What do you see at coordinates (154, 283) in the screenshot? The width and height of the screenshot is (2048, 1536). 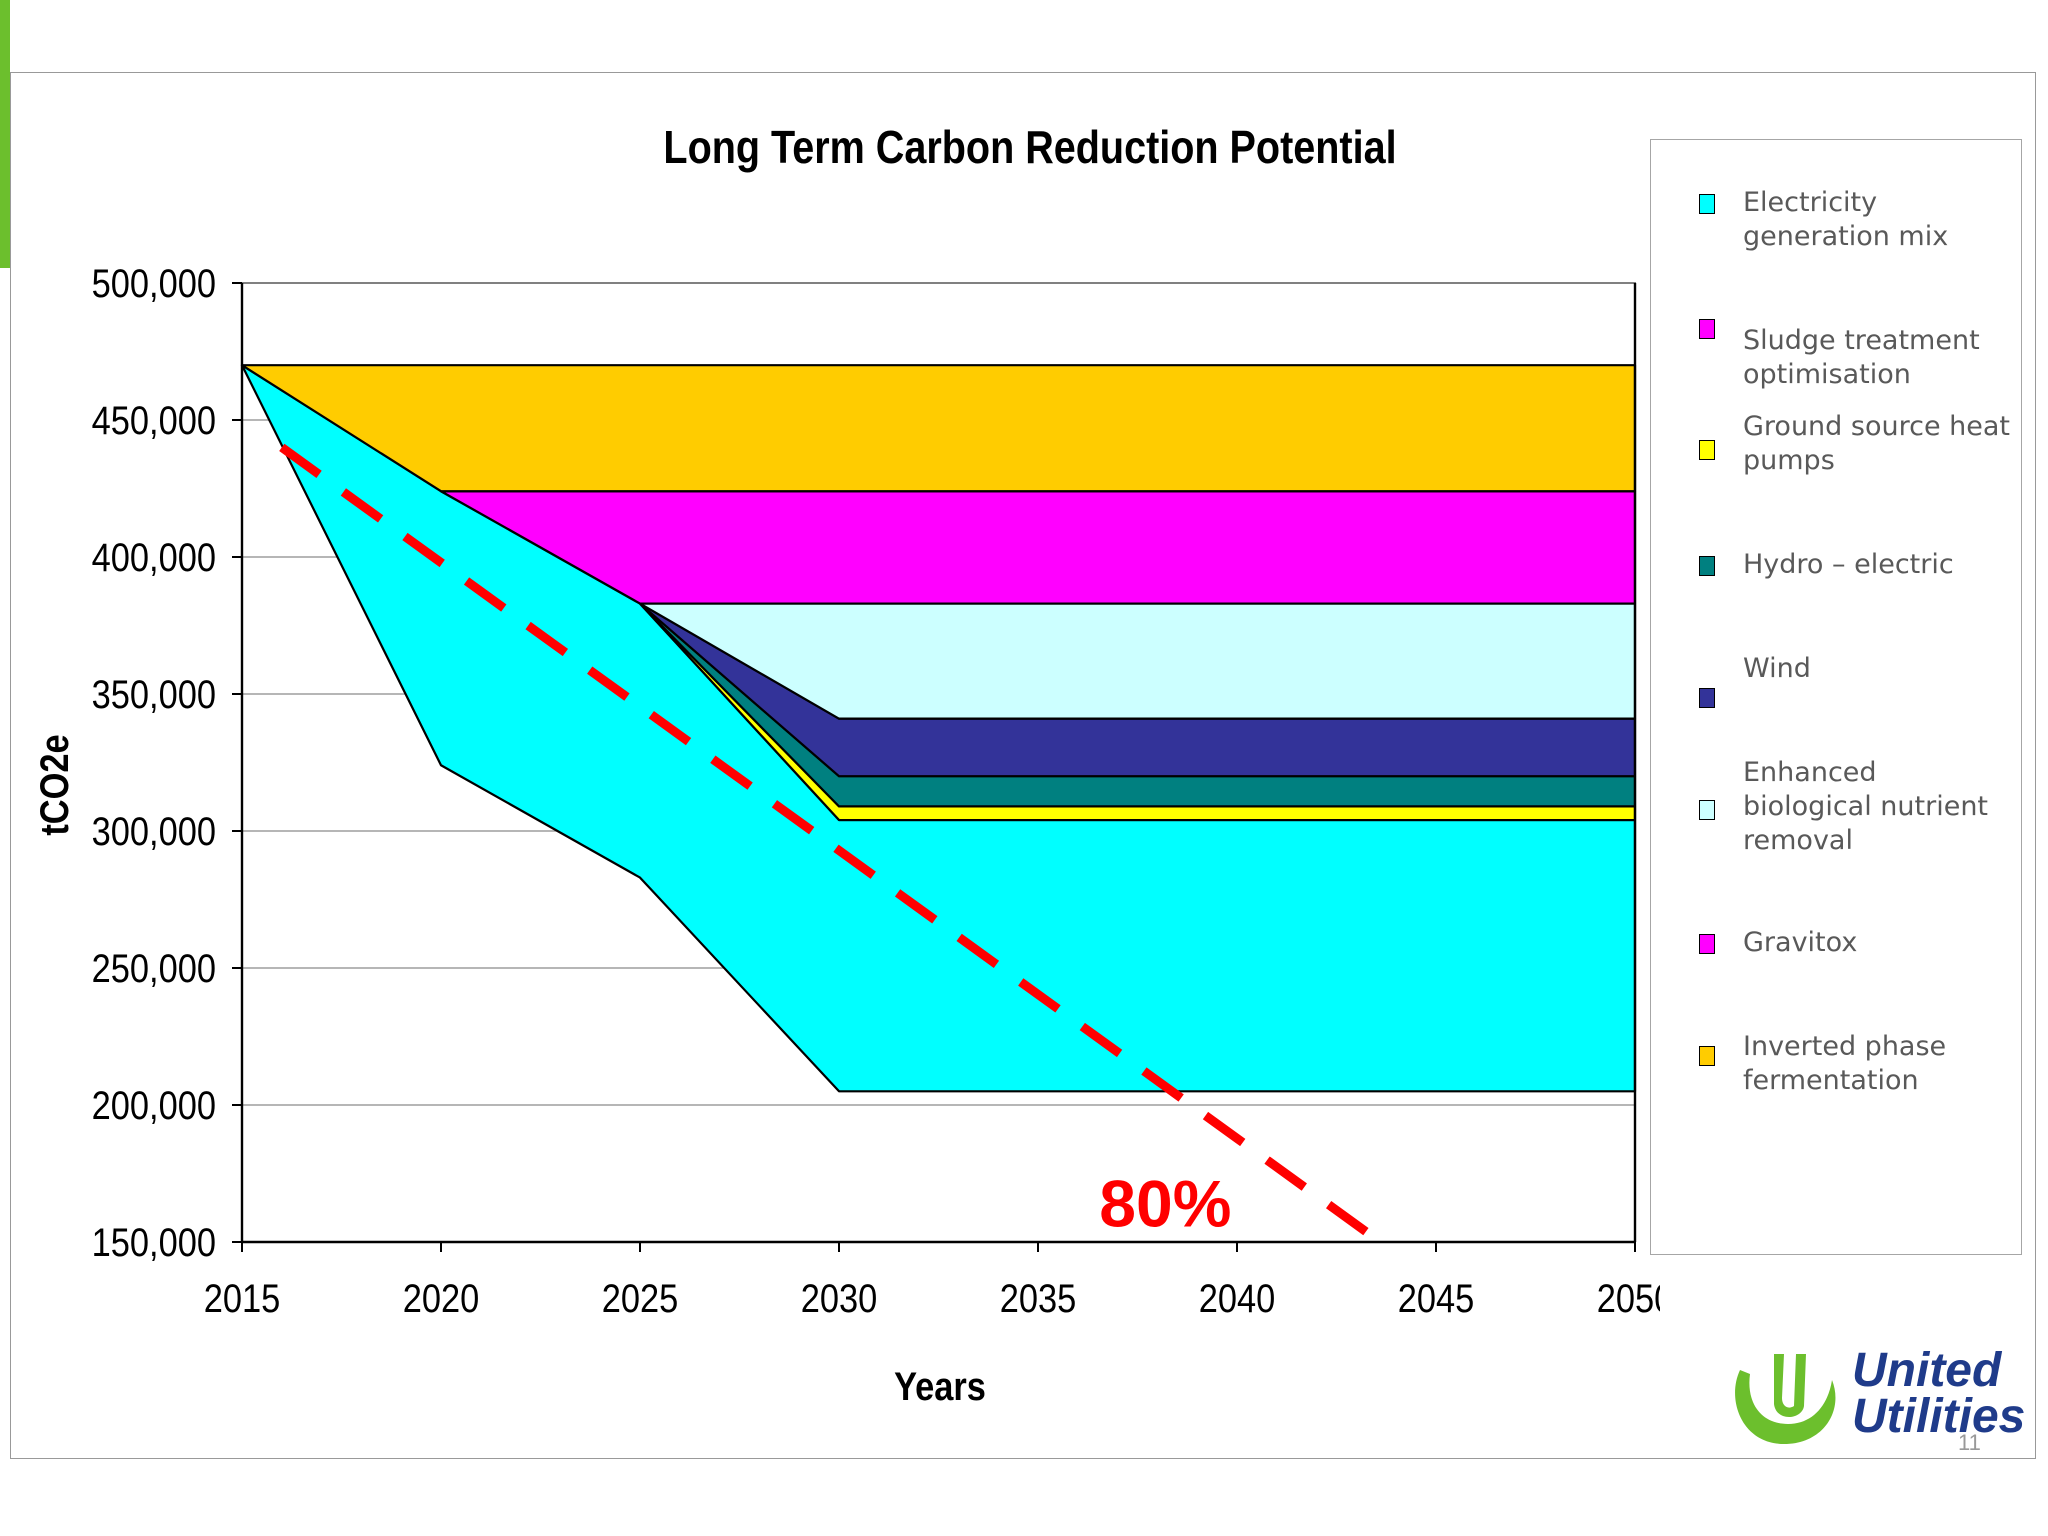 I see `y-tick-label: 500,000` at bounding box center [154, 283].